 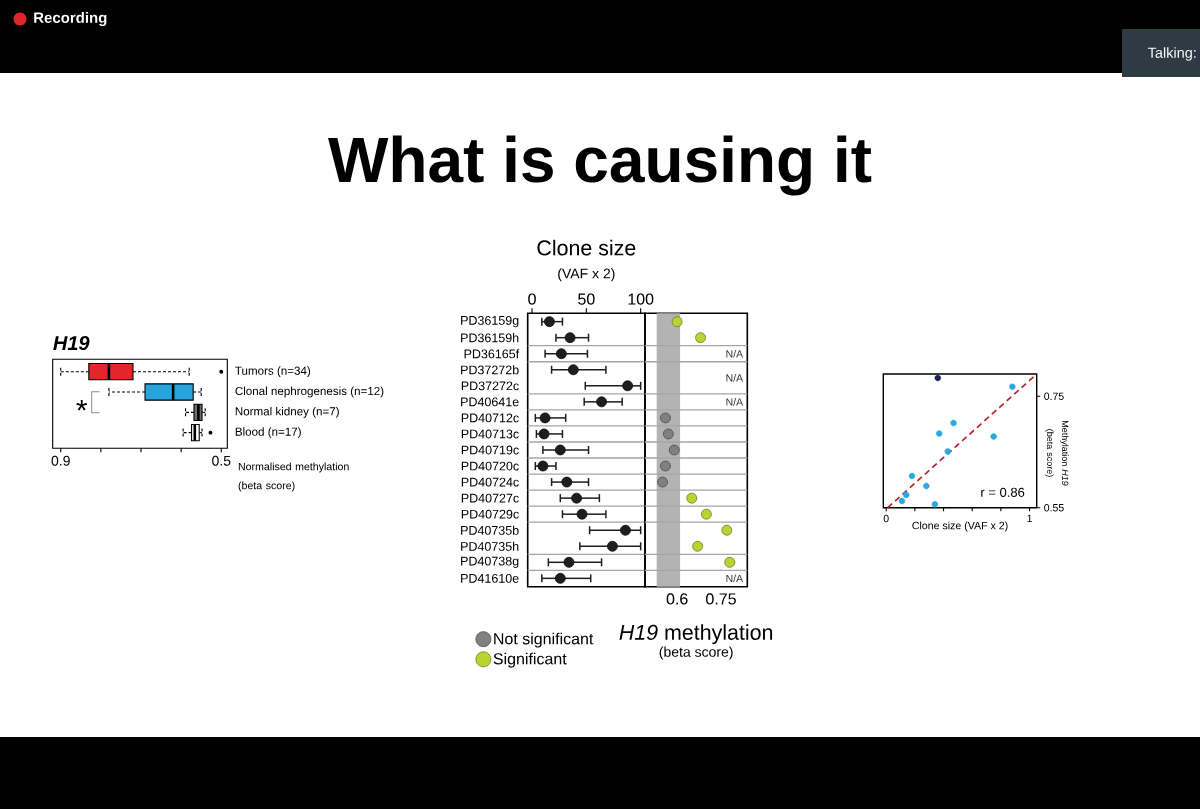 What do you see at coordinates (490, 578) in the screenshot?
I see `y-tick-label: PD41610e` at bounding box center [490, 578].